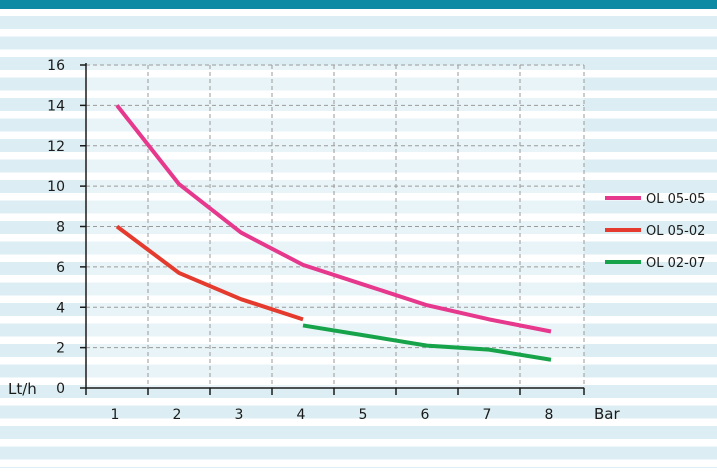  What do you see at coordinates (60, 228) in the screenshot?
I see `y-tick-label: 8` at bounding box center [60, 228].